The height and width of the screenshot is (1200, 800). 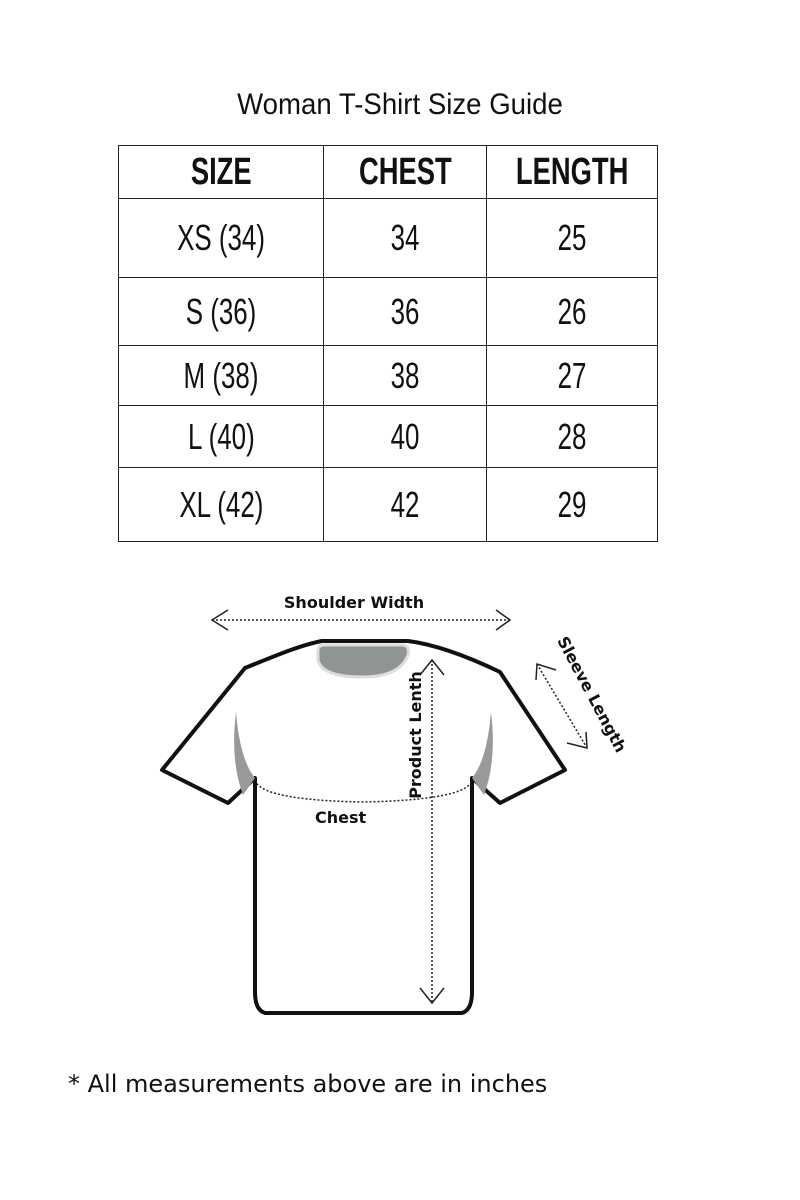 What do you see at coordinates (388, 311) in the screenshot?
I see `table-row: S (36) 36 26` at bounding box center [388, 311].